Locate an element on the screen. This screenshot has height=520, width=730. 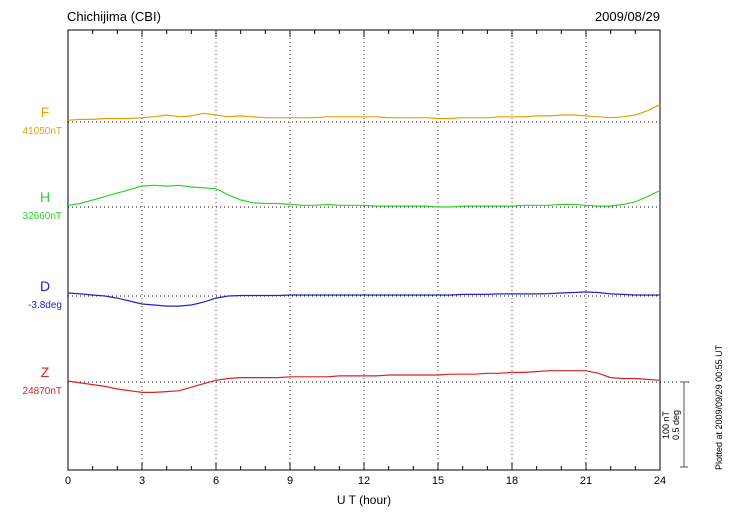
scale-bar-nt-label: 100 nT is located at coordinates (666, 425).